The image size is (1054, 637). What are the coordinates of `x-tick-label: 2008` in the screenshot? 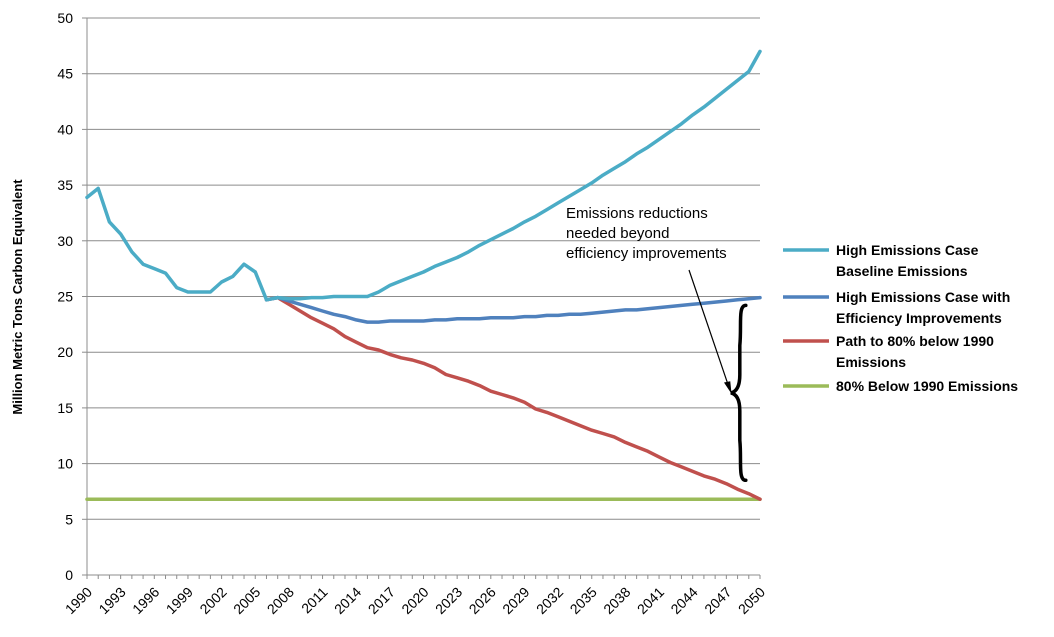 It's located at (280, 600).